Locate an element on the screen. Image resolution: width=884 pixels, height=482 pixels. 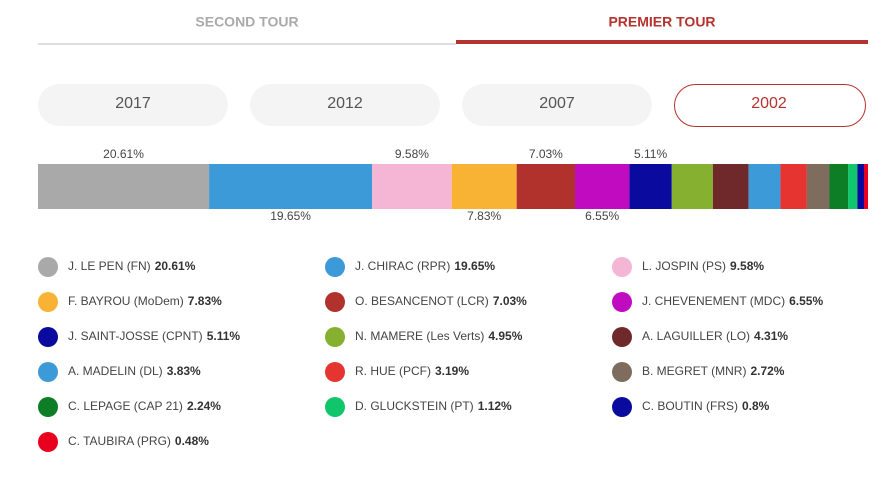
bar-value-label: 19.65% is located at coordinates (290, 216).